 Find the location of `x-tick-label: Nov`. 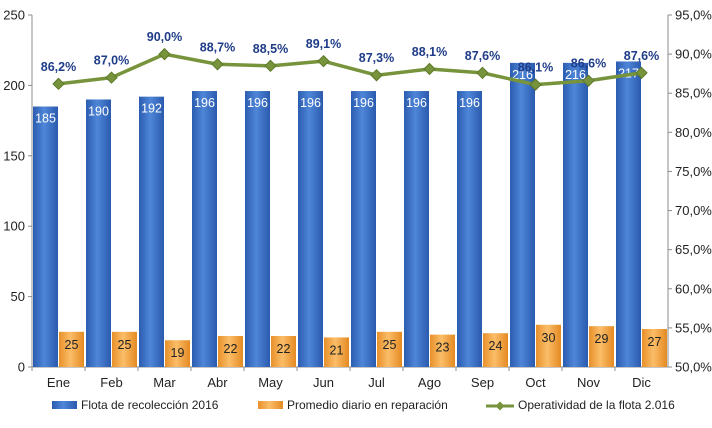

x-tick-label: Nov is located at coordinates (589, 382).